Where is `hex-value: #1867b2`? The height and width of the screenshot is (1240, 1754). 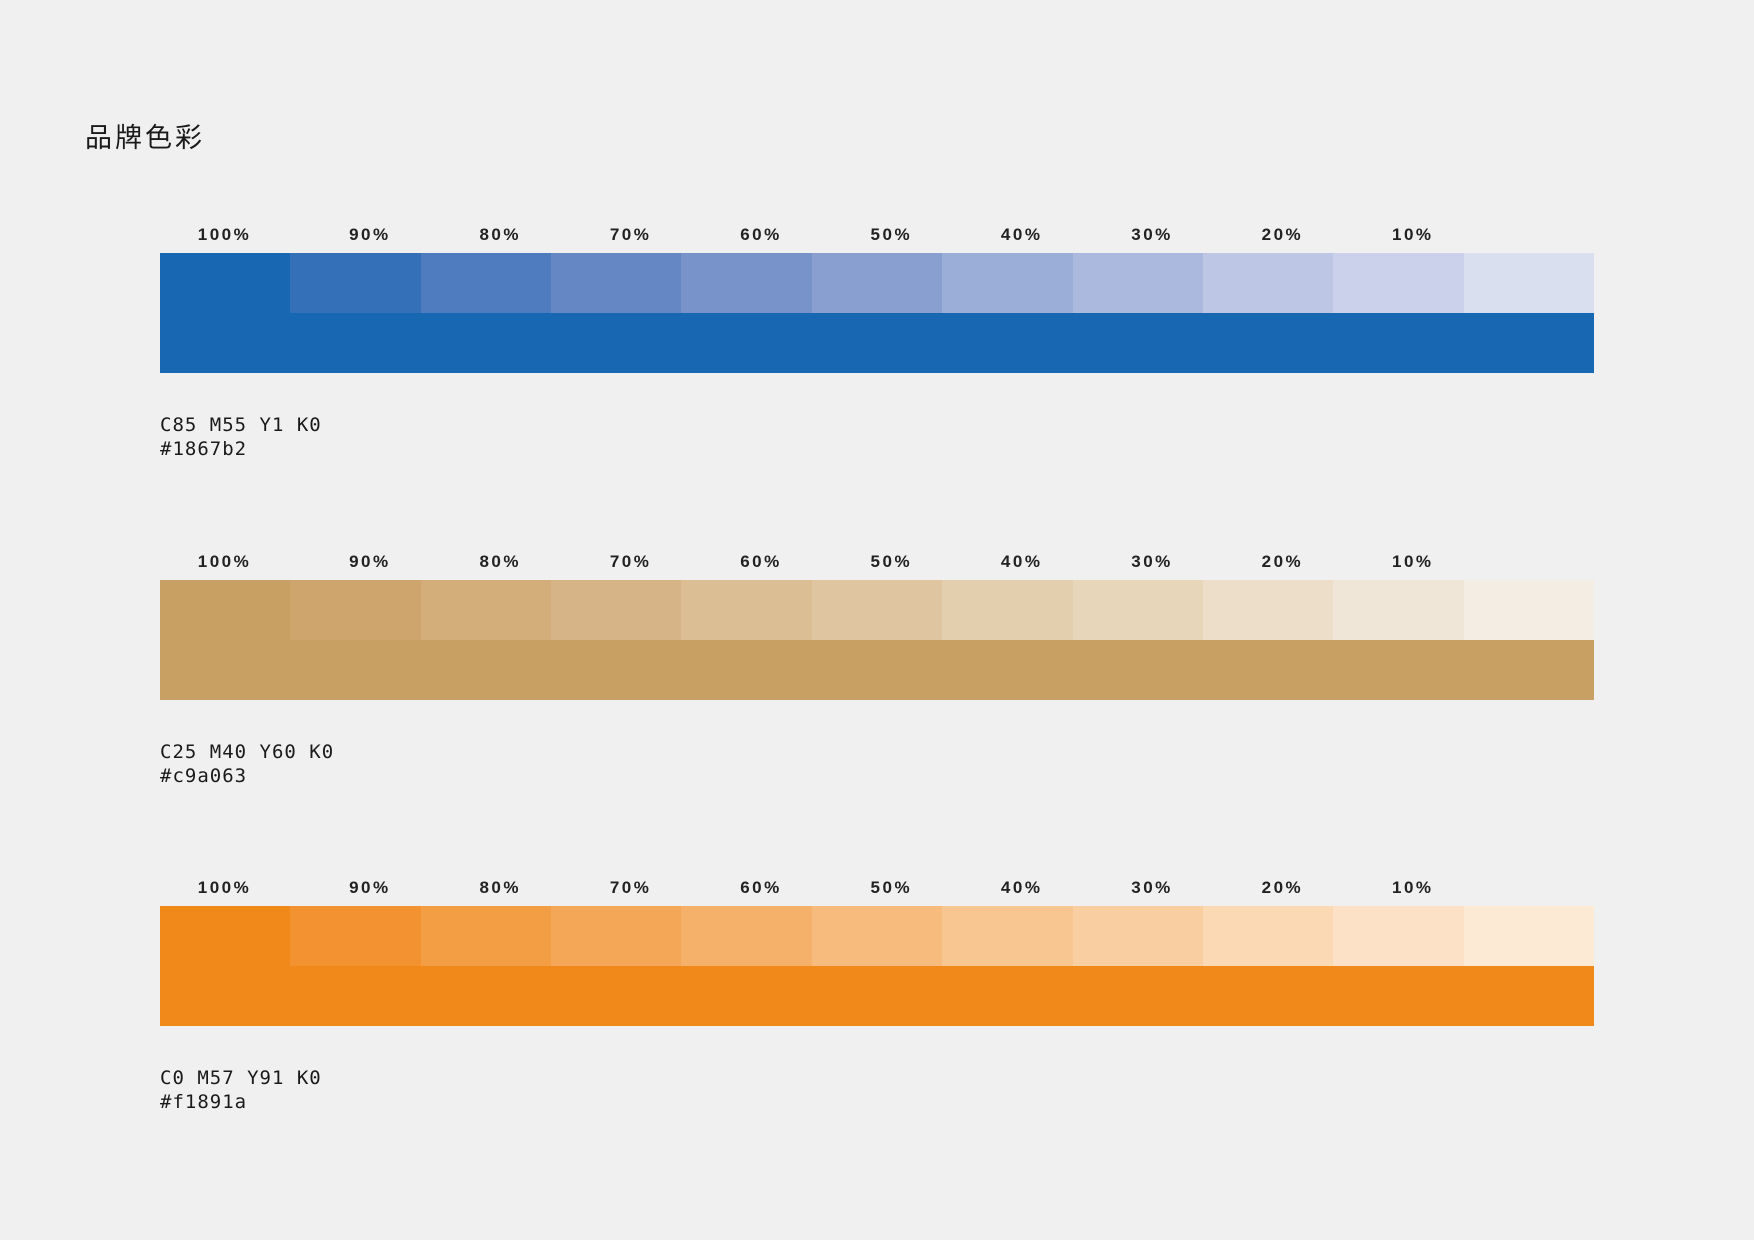
hex-value: #1867b2 is located at coordinates (204, 449).